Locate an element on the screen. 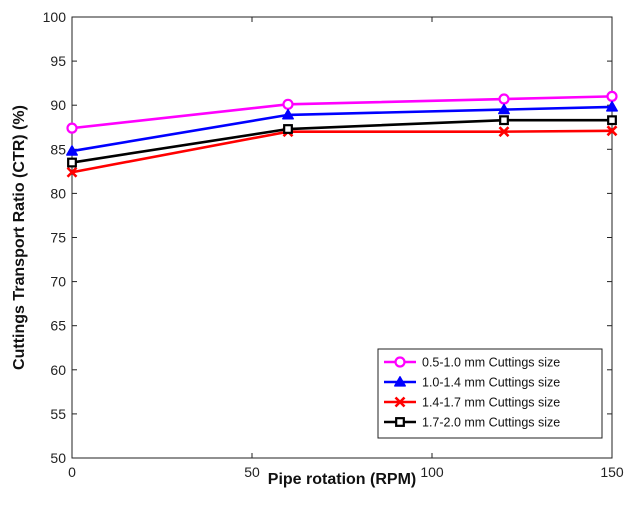 This screenshot has height=515, width=636. legend-item: 1.4-1.7 mm Cuttings size is located at coordinates (472, 403).